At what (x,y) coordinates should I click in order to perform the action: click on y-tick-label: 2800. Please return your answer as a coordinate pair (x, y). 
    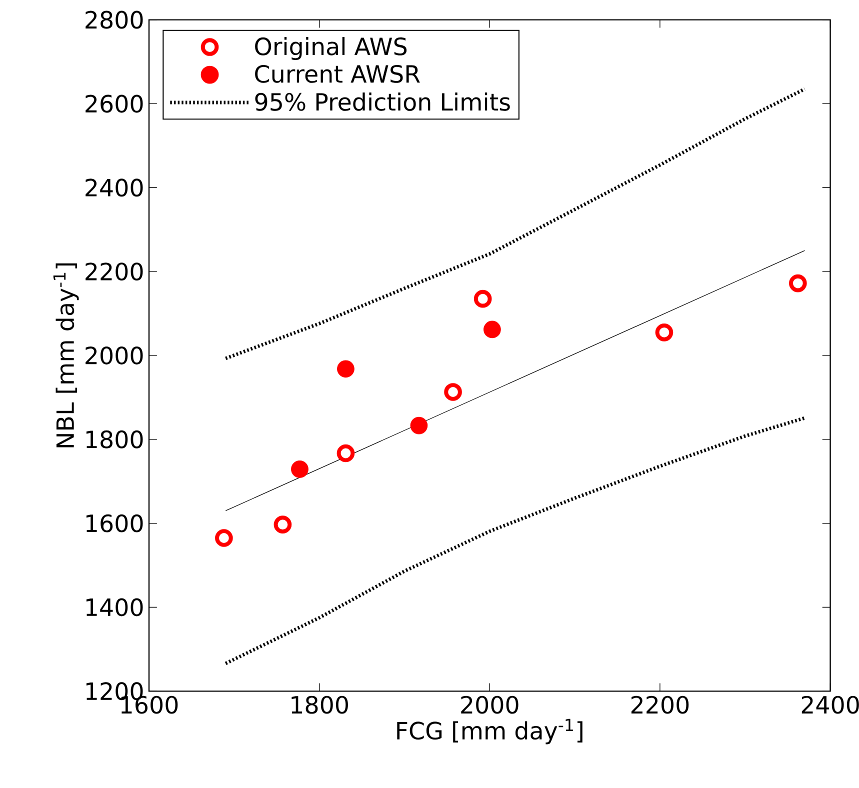
    Looking at the image, I should click on (114, 19).